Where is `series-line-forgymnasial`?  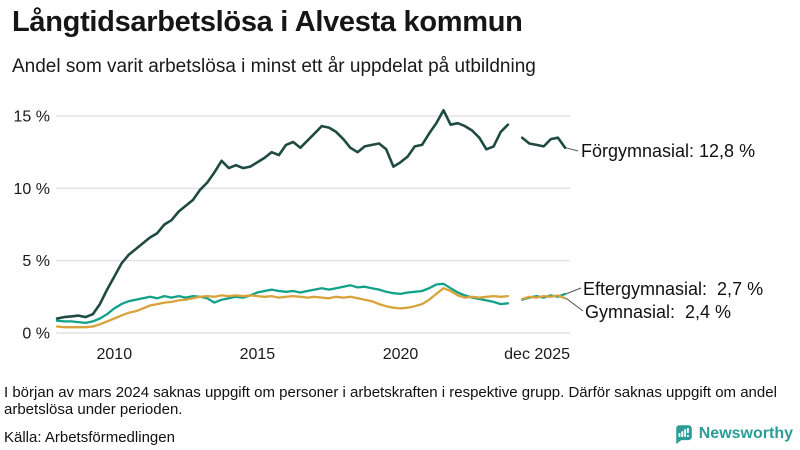
series-line-forgymnasial is located at coordinates (543, 143).